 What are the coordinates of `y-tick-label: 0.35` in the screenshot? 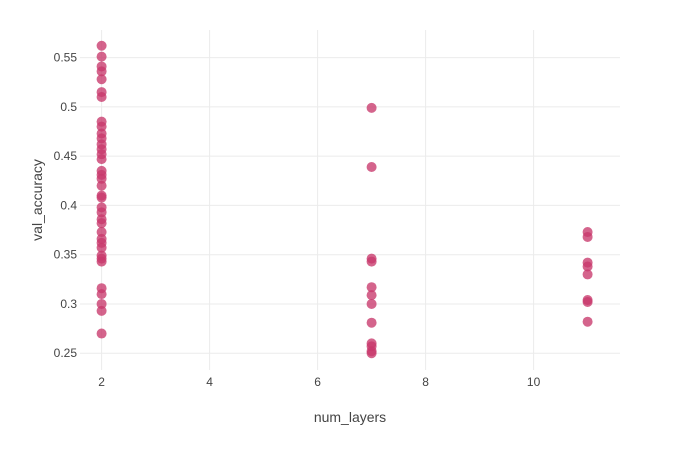 It's located at (66, 255).